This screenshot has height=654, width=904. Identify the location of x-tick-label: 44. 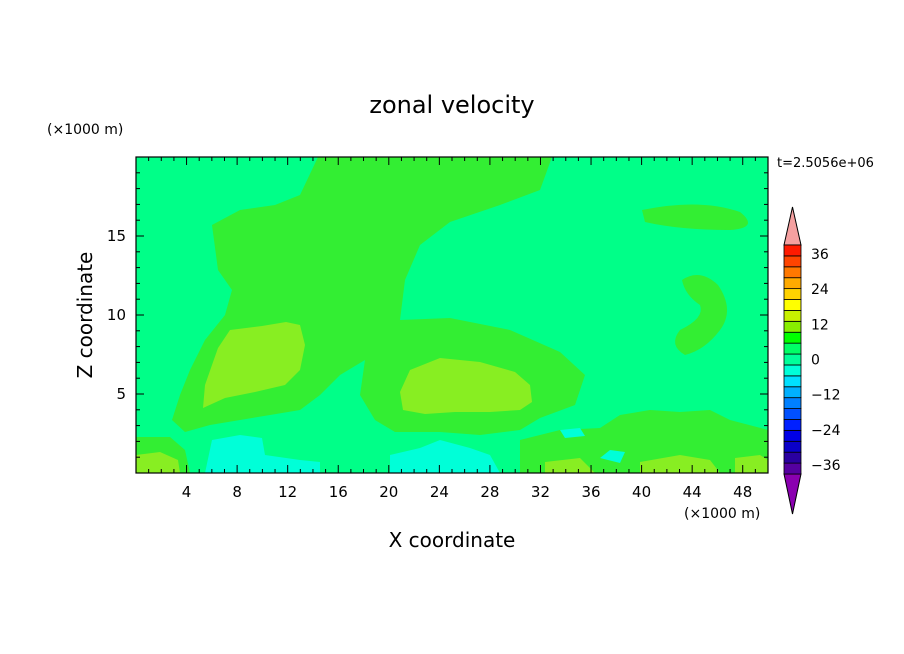
(692, 492).